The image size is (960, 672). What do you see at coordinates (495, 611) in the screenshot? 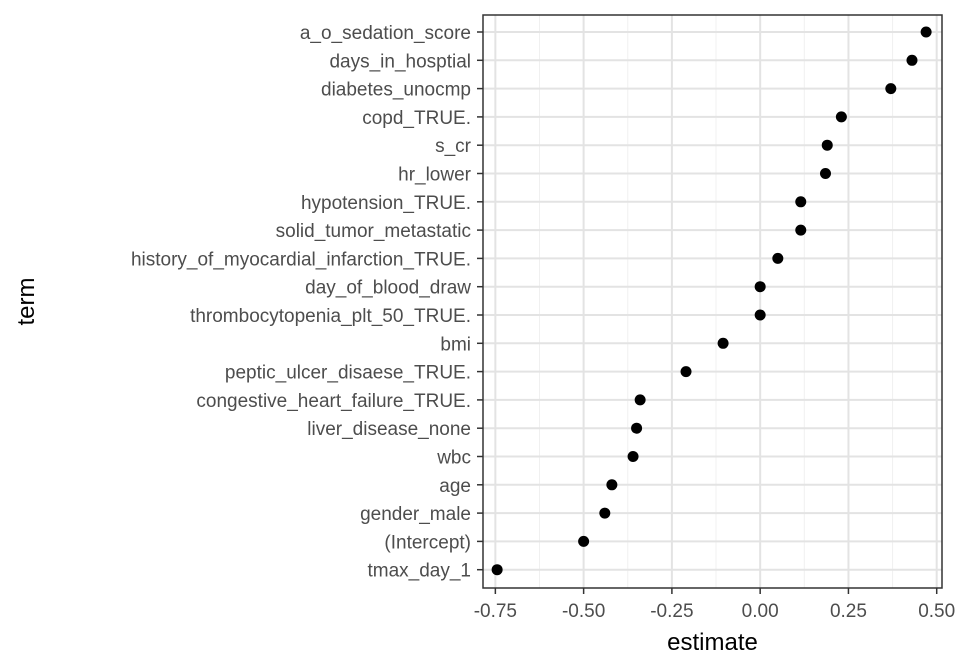
I see `x-tick-label: -0.75` at bounding box center [495, 611].